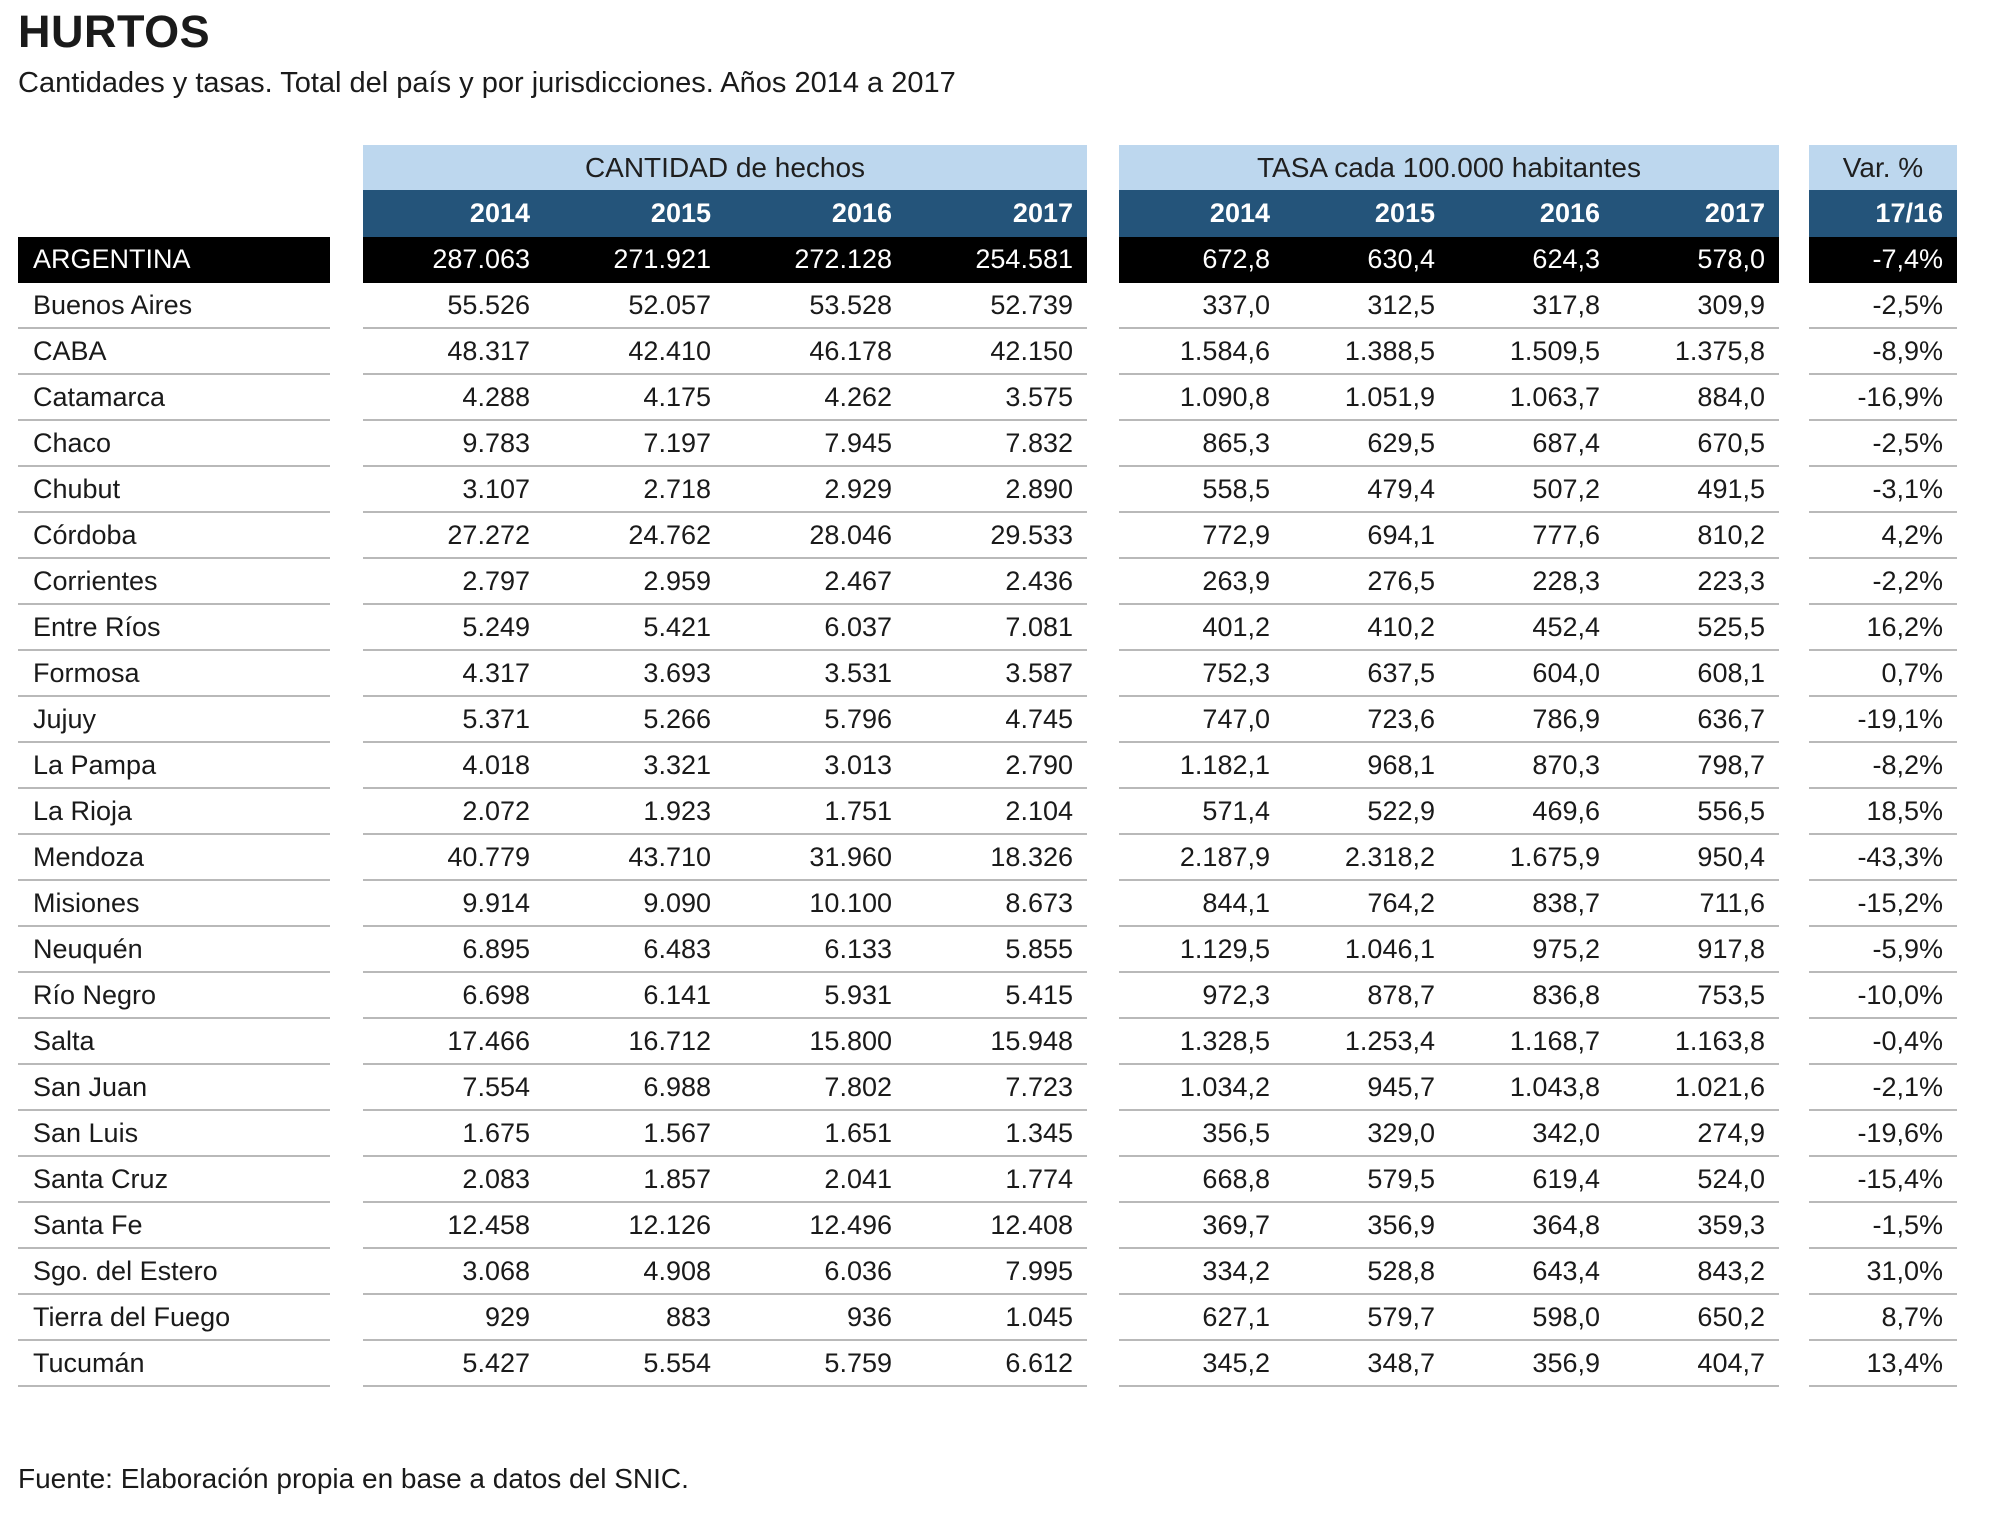 Image resolution: width=1991 pixels, height=1525 pixels. What do you see at coordinates (1696, 674) in the screenshot?
I see `tasa-2017-value: 608,1` at bounding box center [1696, 674].